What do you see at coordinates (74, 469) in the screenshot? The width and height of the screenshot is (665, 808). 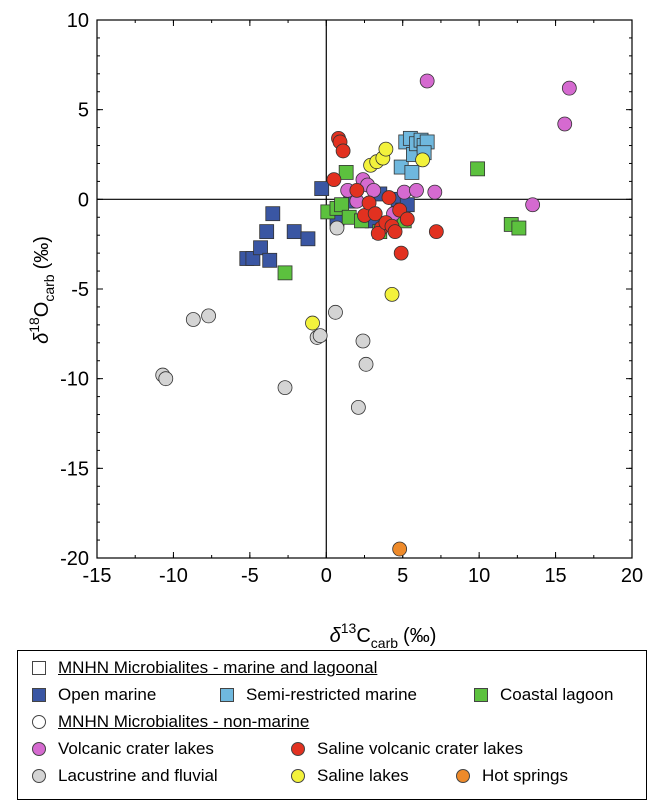 I see `y-tick-label: -15` at bounding box center [74, 469].